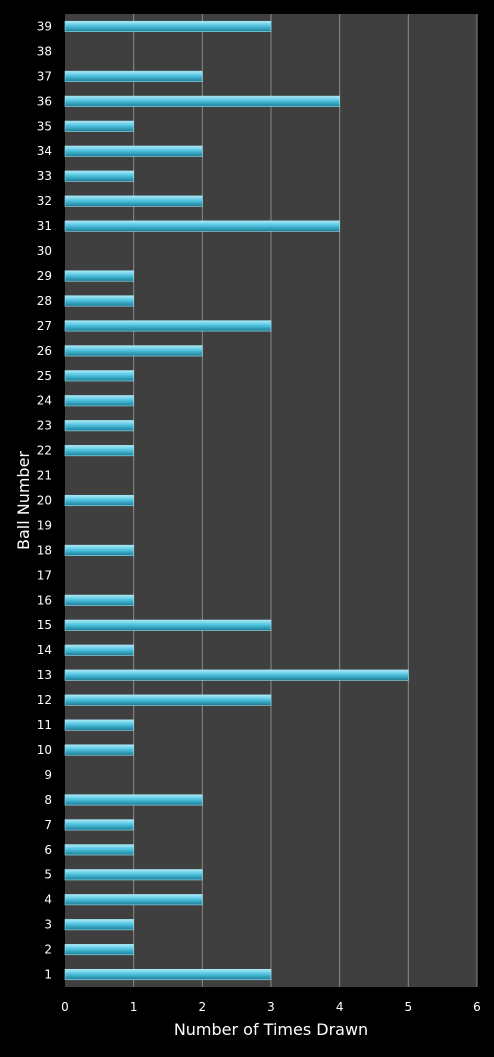 The width and height of the screenshot is (494, 1057). Describe the element at coordinates (271, 1029) in the screenshot. I see `x-axis-label: Number of Times Drawn` at that location.